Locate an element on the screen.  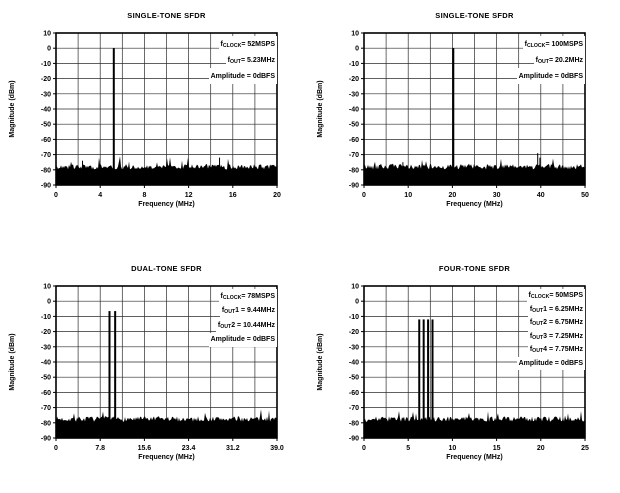
svg-text: 7.8 is located at coordinates (100, 448).